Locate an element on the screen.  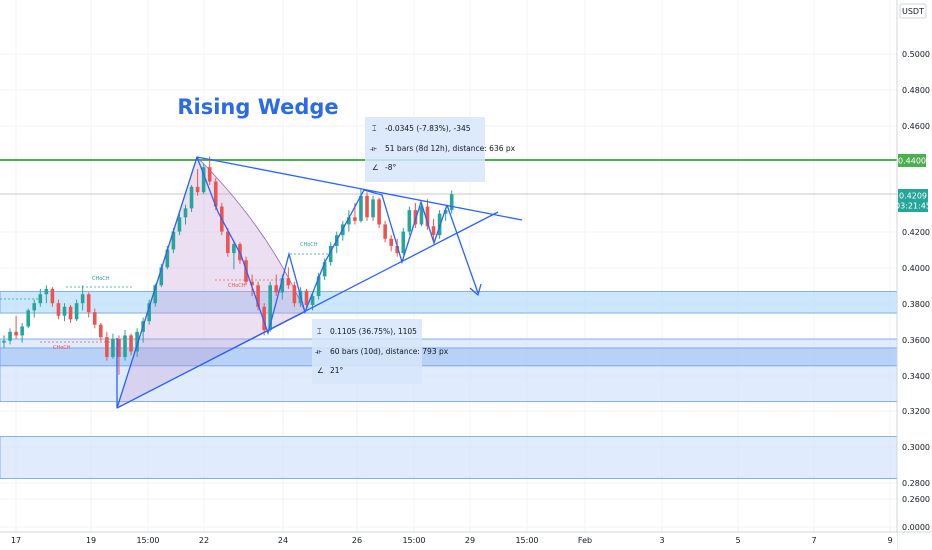
price-tick-label: 0.3800 is located at coordinates (916, 304).